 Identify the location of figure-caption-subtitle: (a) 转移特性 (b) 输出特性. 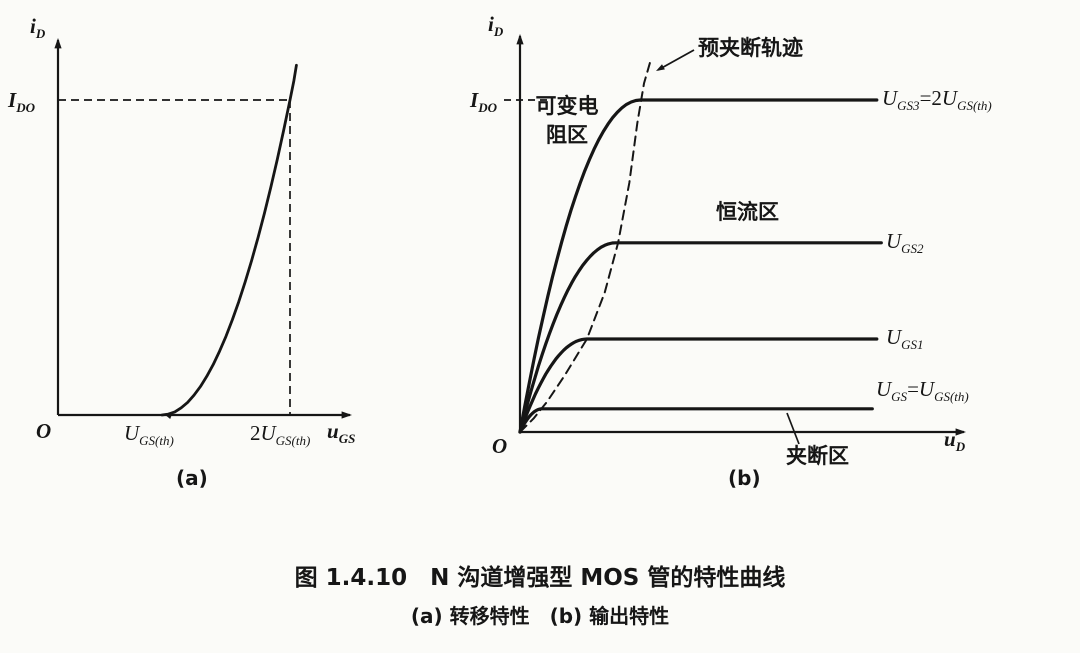
(540, 616).